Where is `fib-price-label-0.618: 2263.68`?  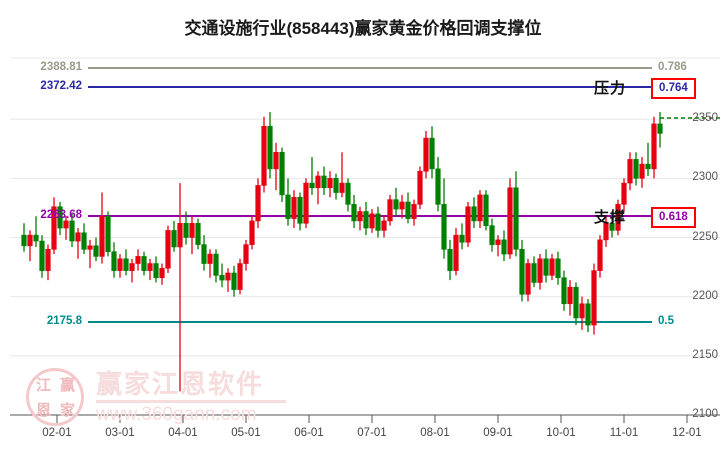
fib-price-label-0.618: 2263.68 is located at coordinates (61, 215).